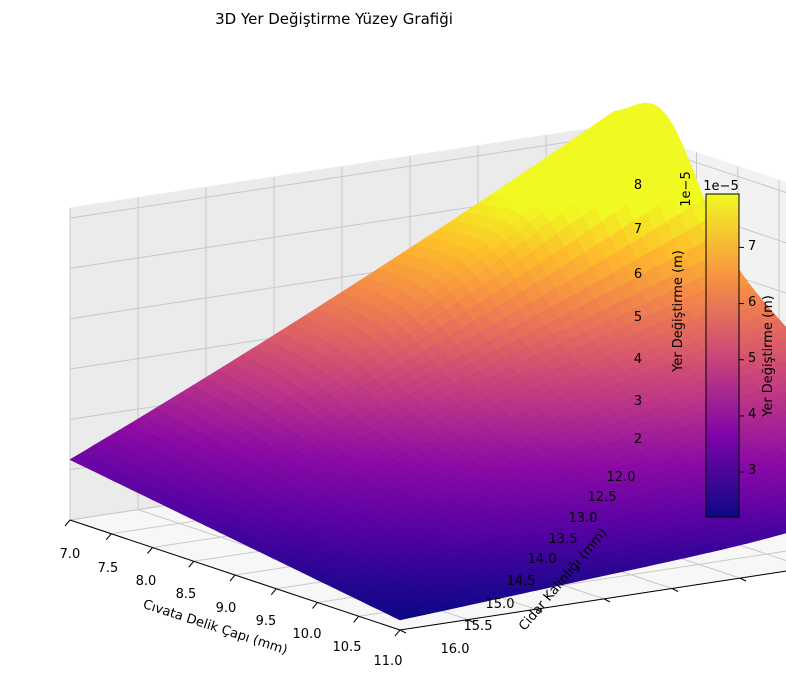 The image size is (786, 690). Describe the element at coordinates (108, 568) in the screenshot. I see `x-tick-label: 7.5` at that location.